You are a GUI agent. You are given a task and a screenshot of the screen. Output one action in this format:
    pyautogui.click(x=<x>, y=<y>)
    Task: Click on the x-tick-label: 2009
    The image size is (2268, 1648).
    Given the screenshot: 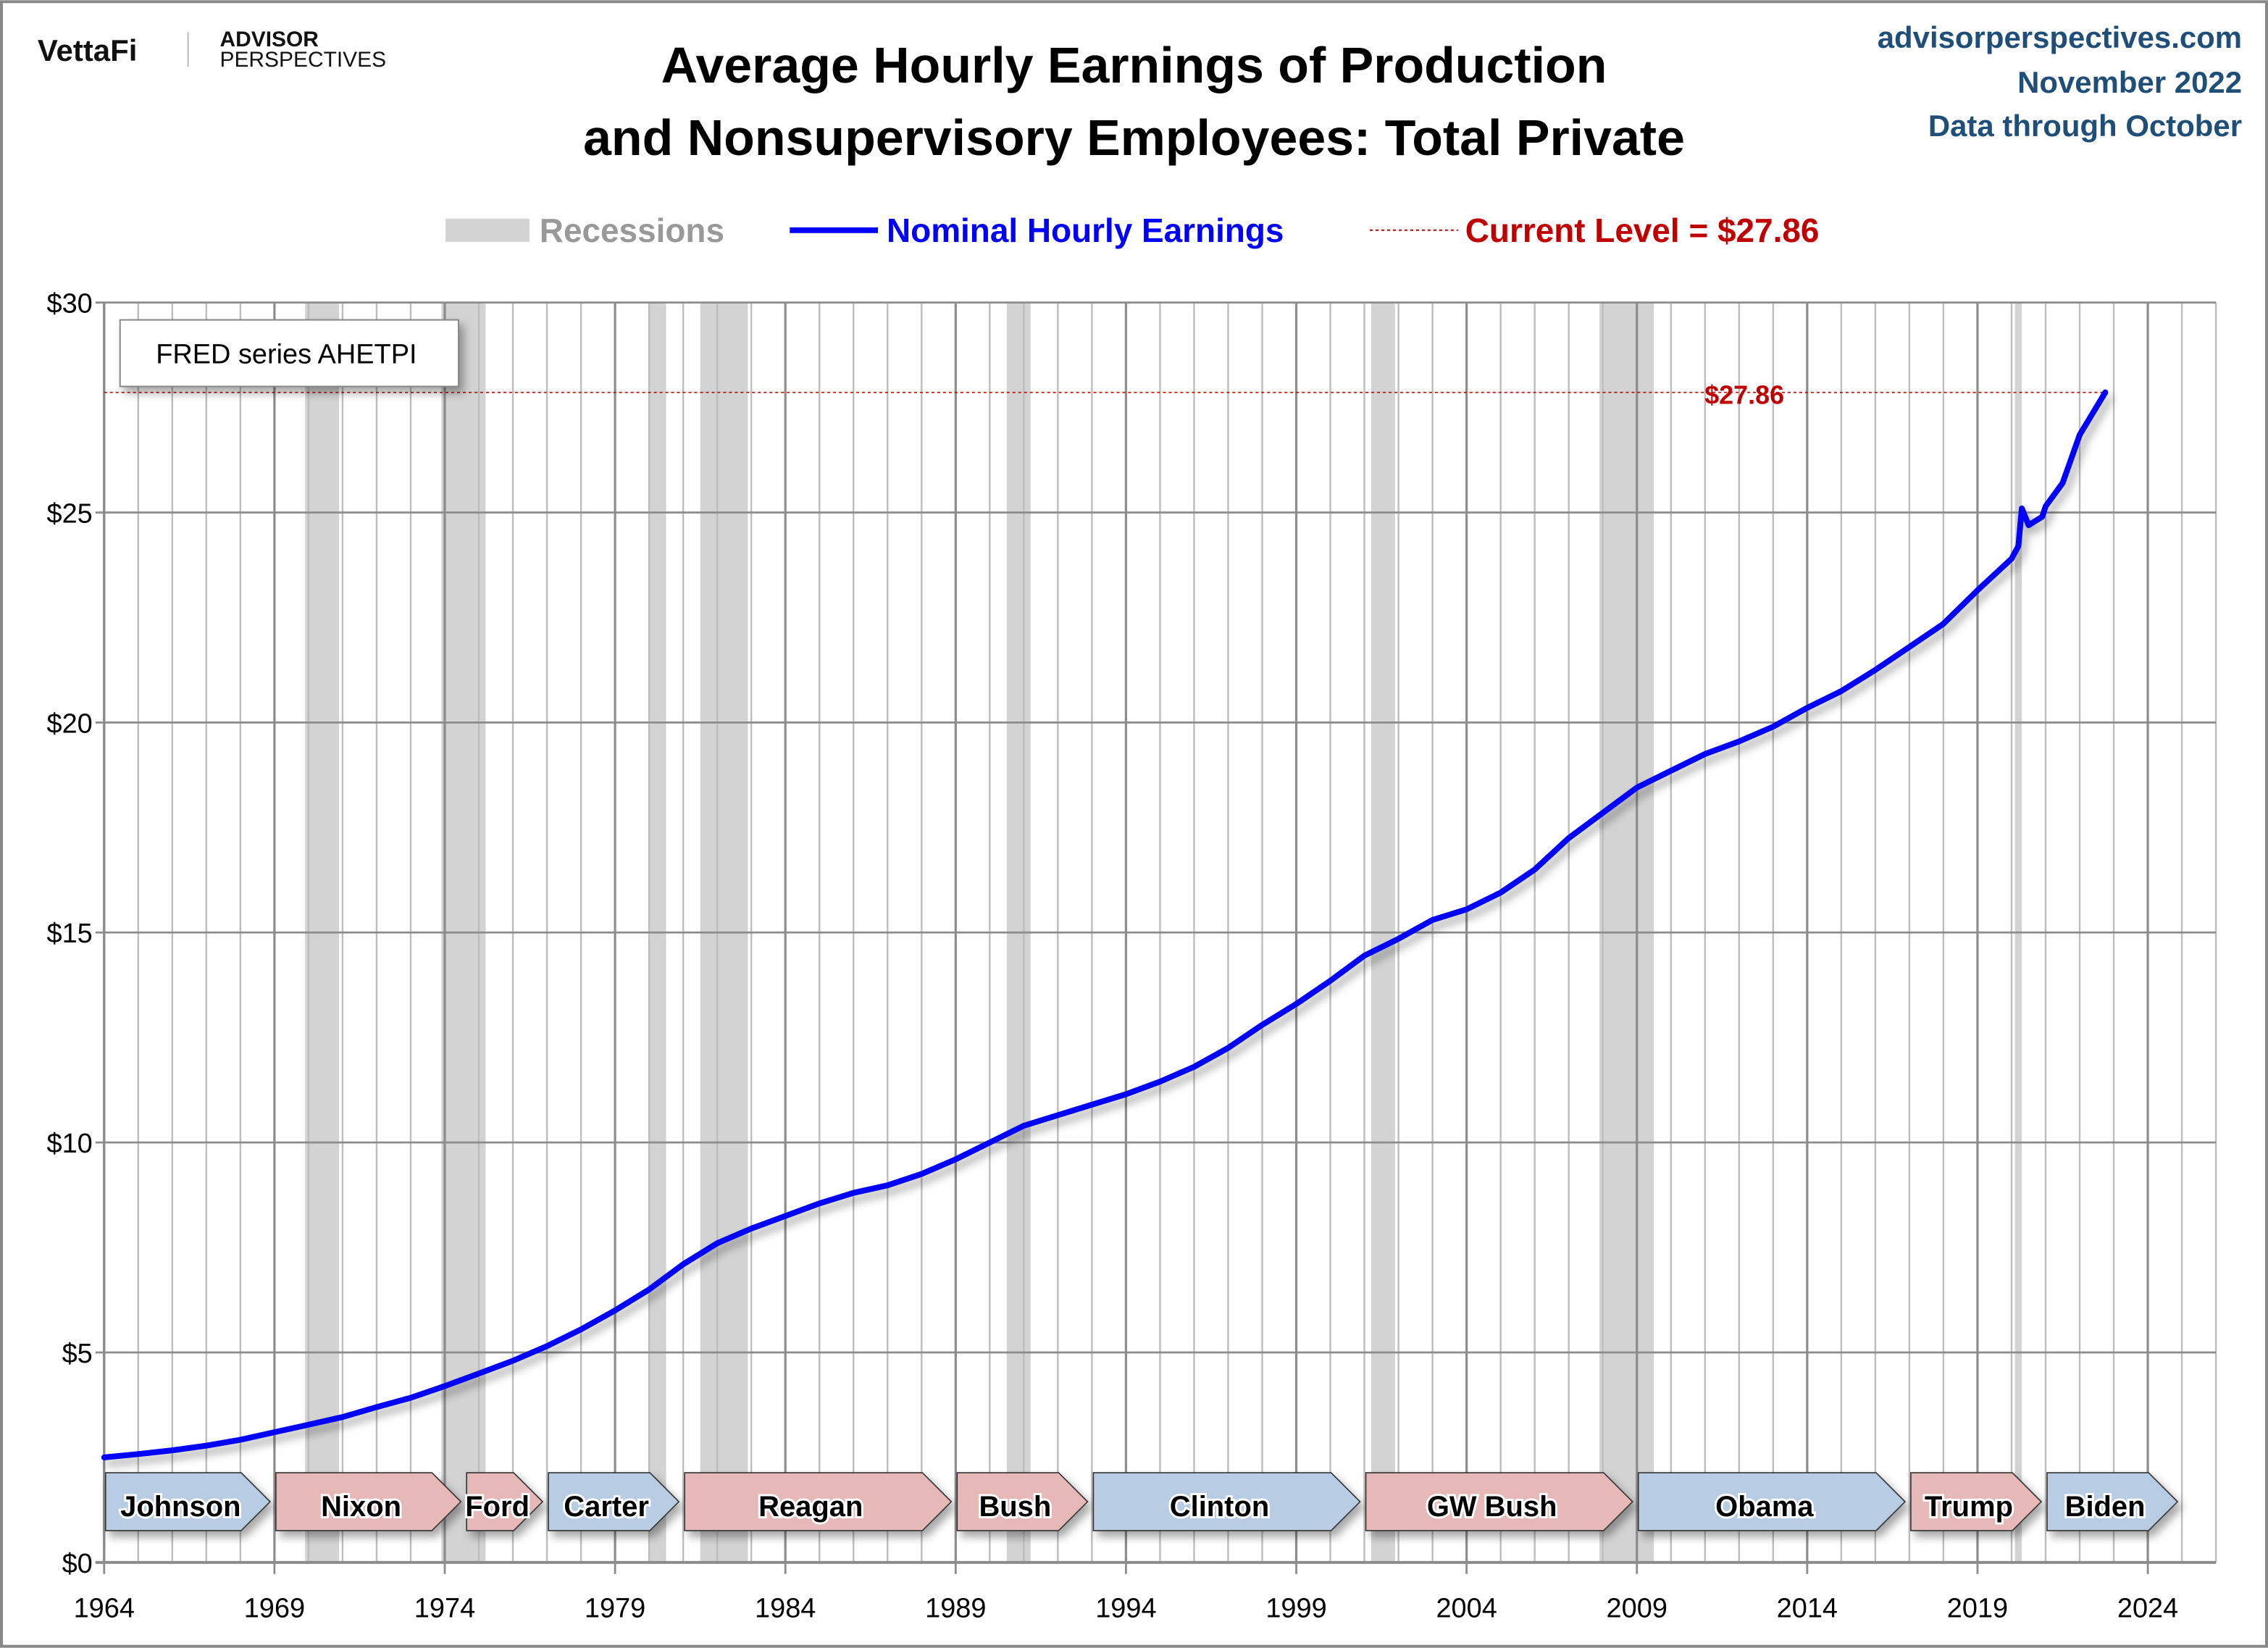 What is the action you would take?
    pyautogui.click(x=1637, y=1609)
    